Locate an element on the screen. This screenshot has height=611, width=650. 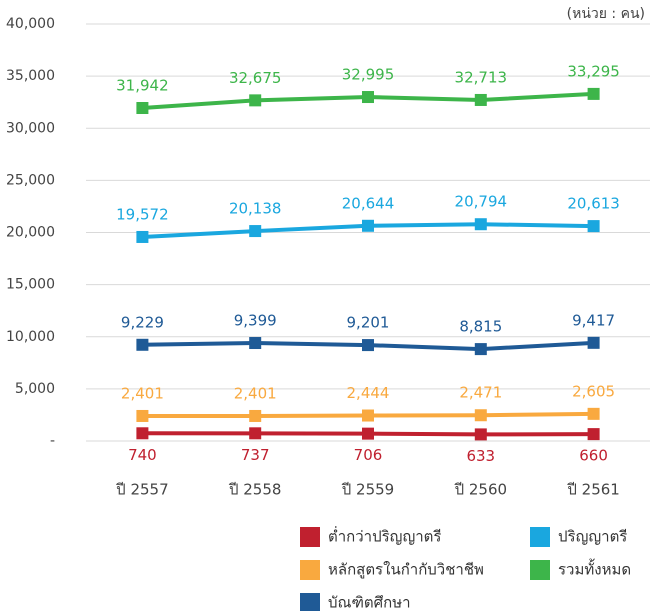
data-label: 32,995 is located at coordinates (368, 75).